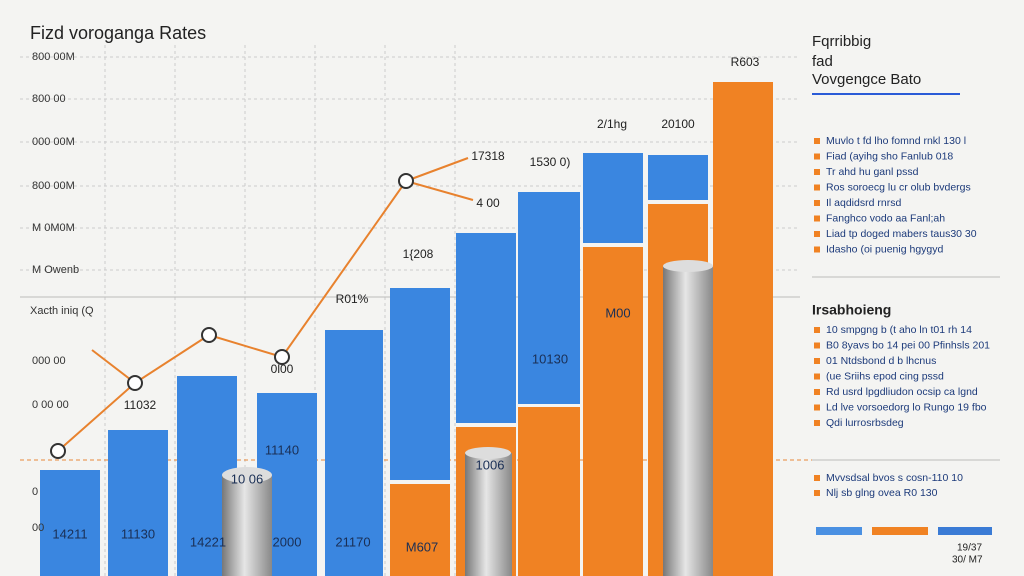  What do you see at coordinates (488, 156) in the screenshot?
I see `point-label: 17318` at bounding box center [488, 156].